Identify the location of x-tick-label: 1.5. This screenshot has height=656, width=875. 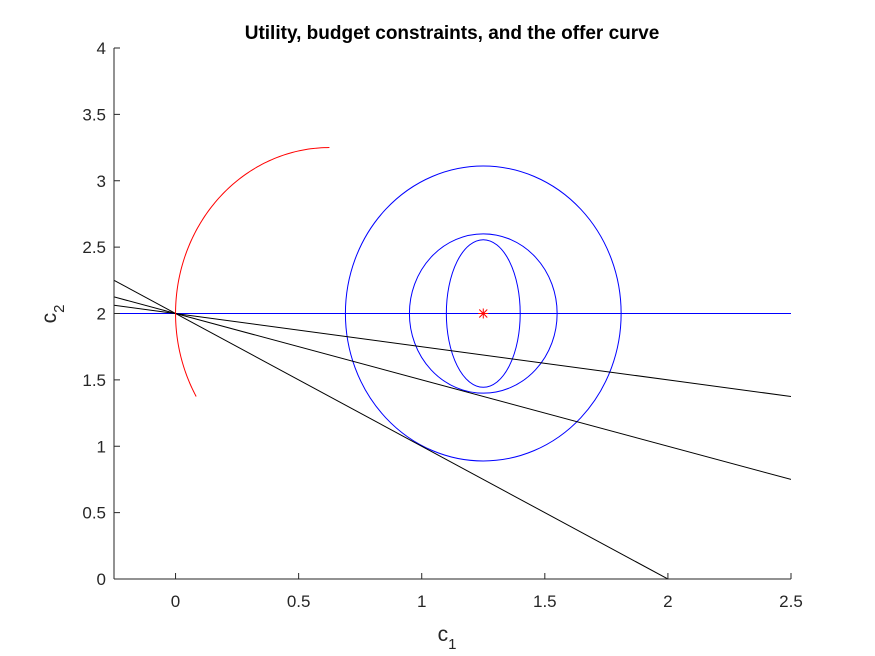
(545, 601).